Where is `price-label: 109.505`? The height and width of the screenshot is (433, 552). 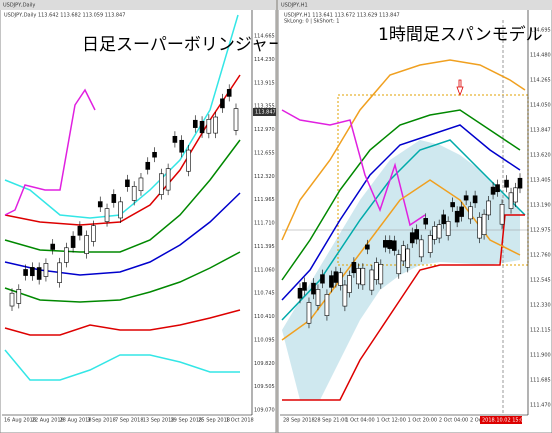
price-label: 109.505 is located at coordinates (264, 387).